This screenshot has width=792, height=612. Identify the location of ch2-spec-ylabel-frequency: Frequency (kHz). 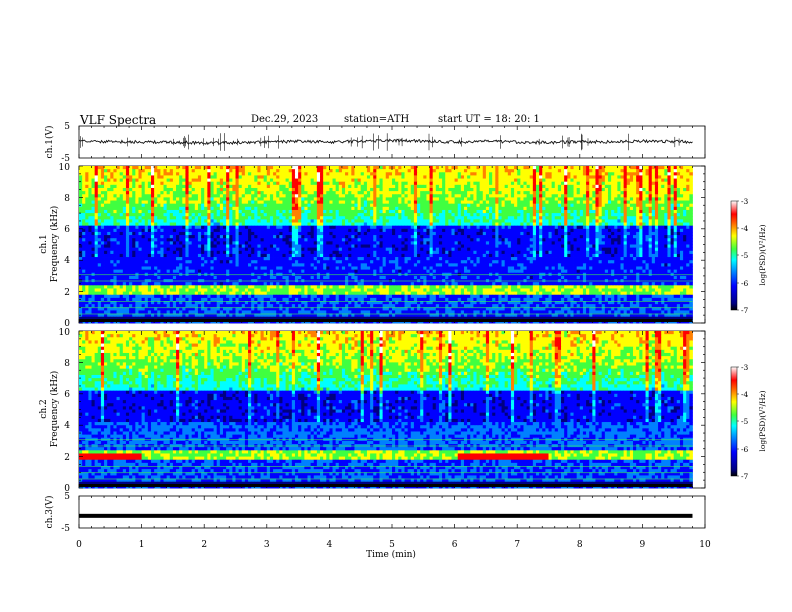
(54, 409).